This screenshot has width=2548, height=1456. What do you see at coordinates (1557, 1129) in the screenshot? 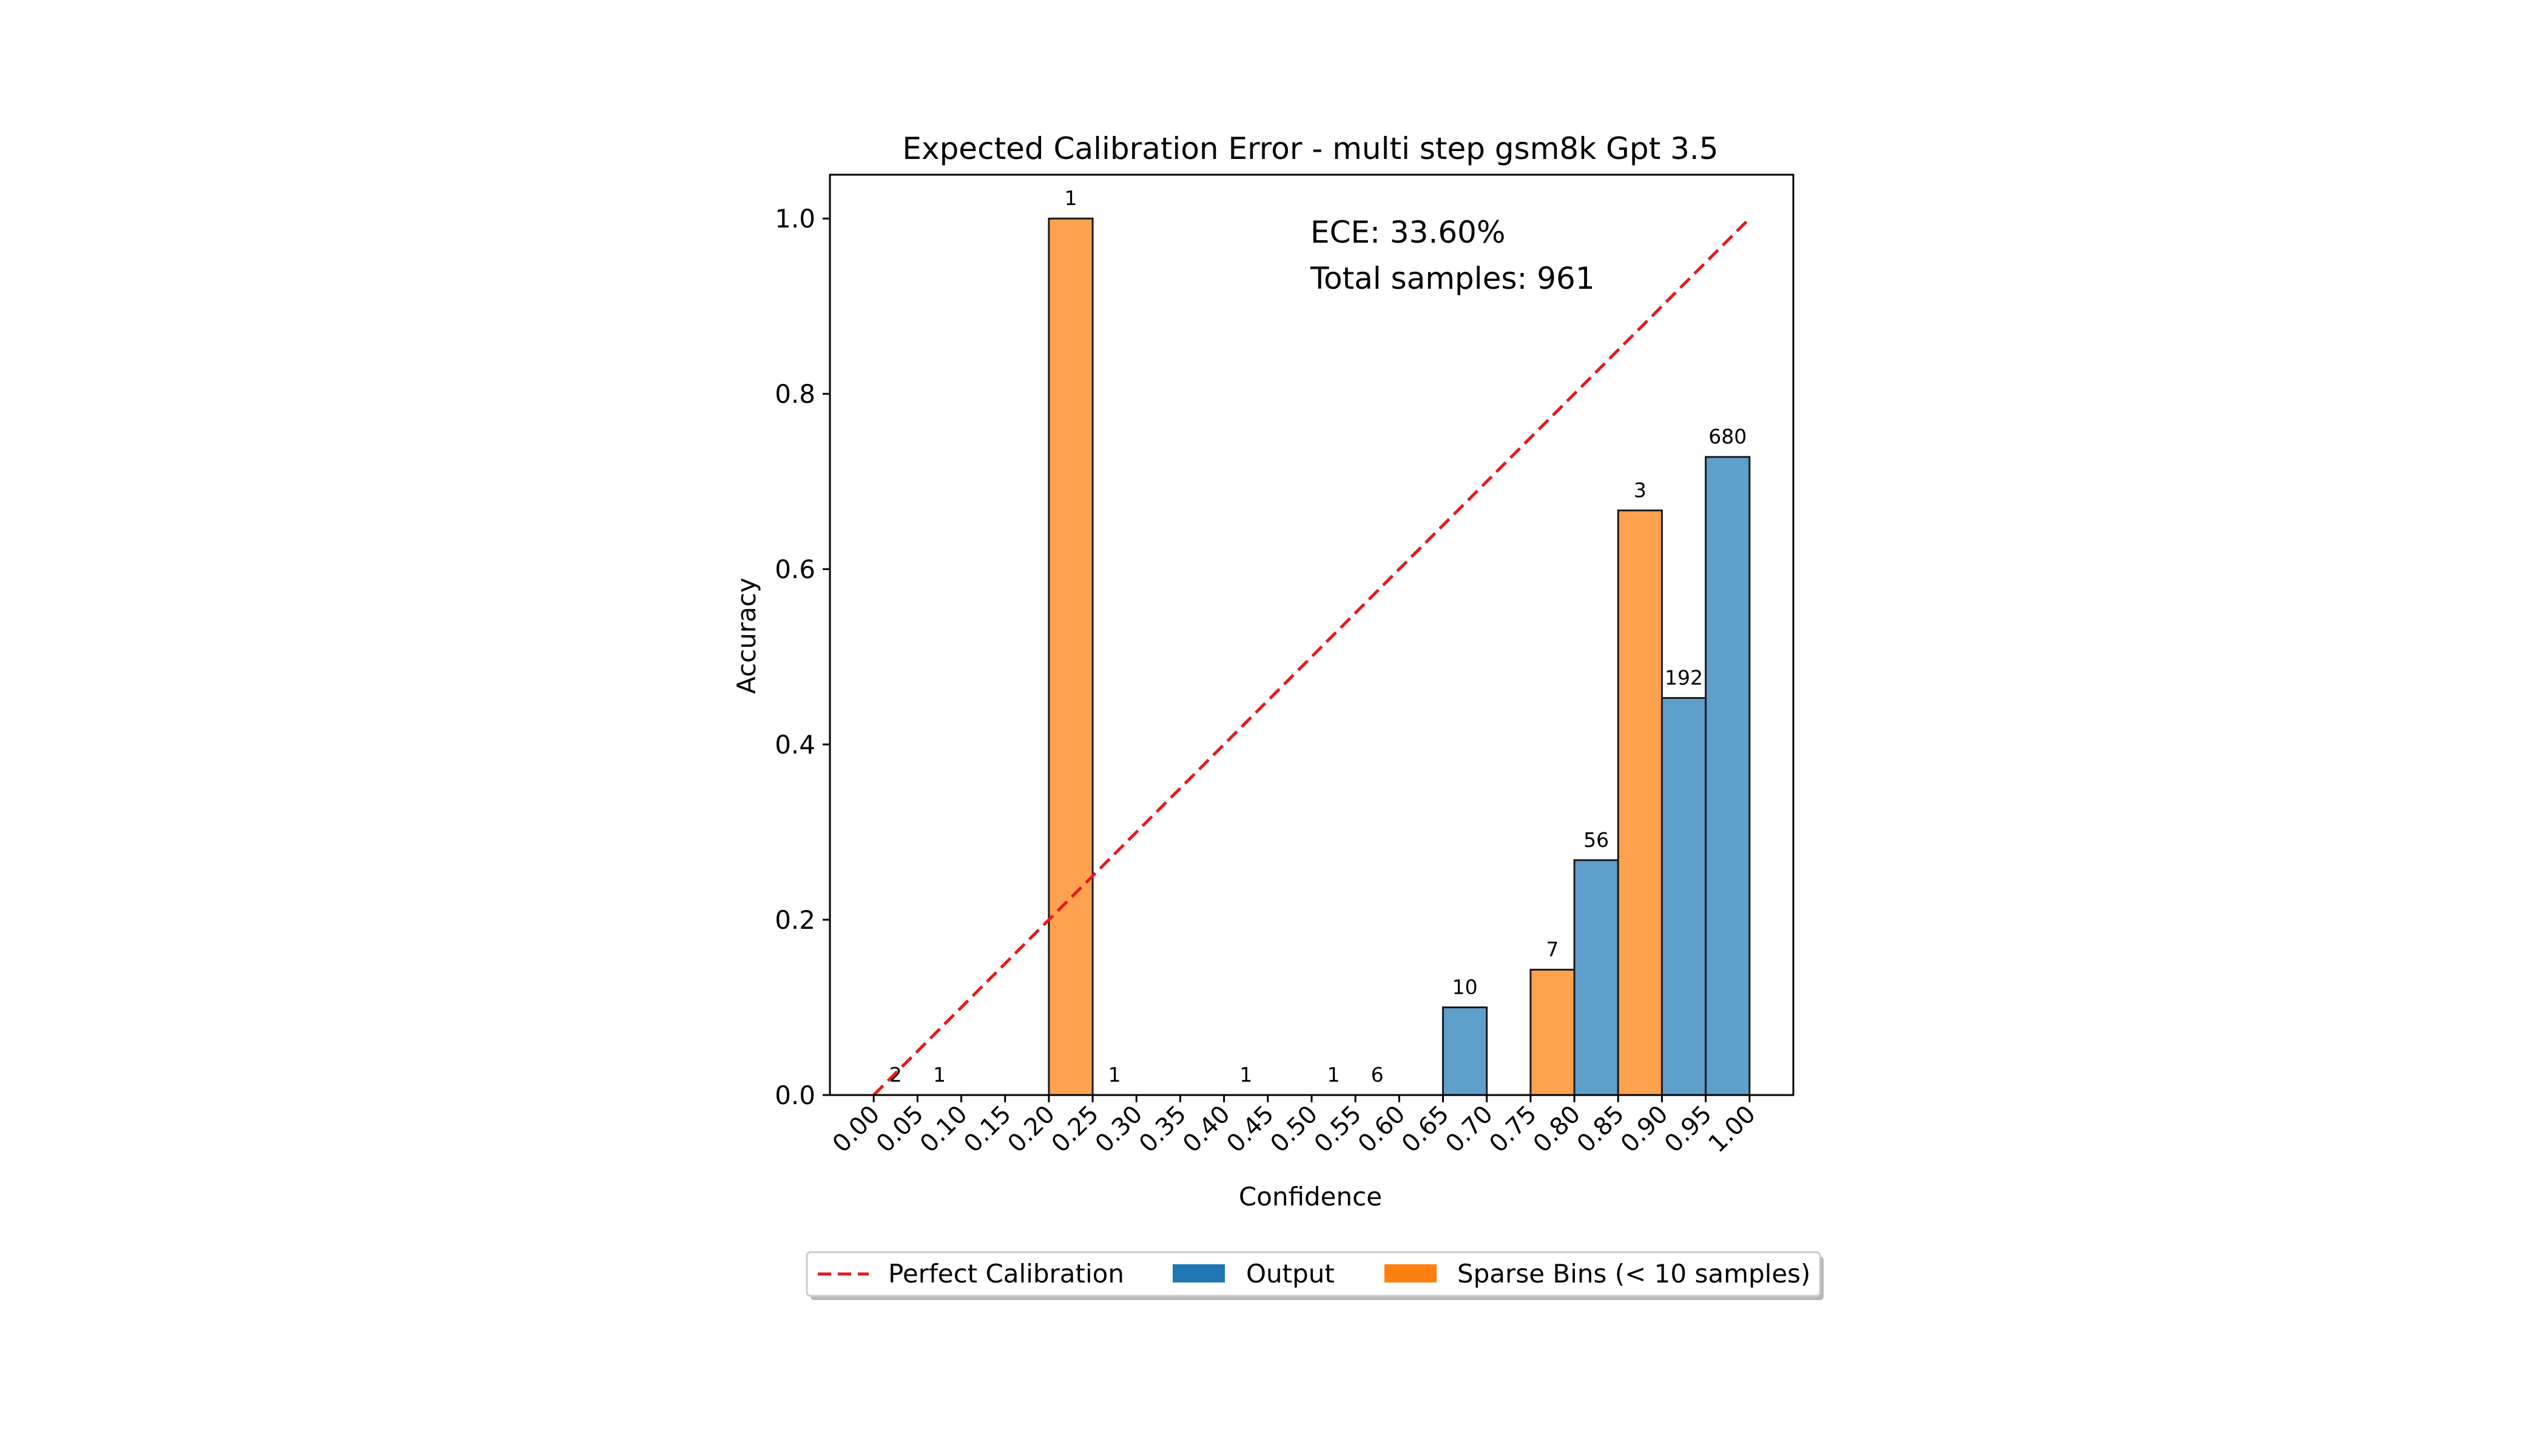
I see `x-tick-label: 0.80` at bounding box center [1557, 1129].